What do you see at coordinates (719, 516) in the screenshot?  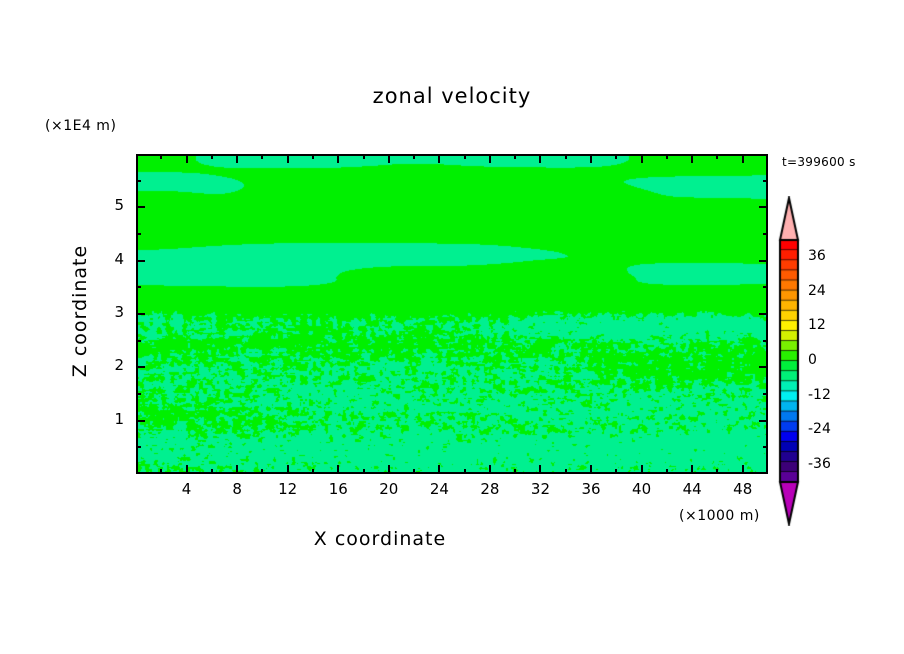 I see `x-axis-unit-label: (×1000 m)` at bounding box center [719, 516].